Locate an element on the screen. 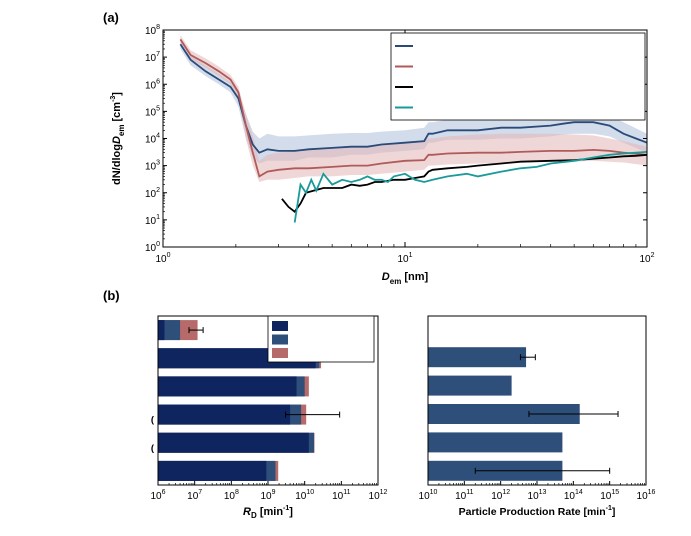 This screenshot has width=691, height=536. y-tick-label-2-exp: 2 is located at coordinates (158, 190).